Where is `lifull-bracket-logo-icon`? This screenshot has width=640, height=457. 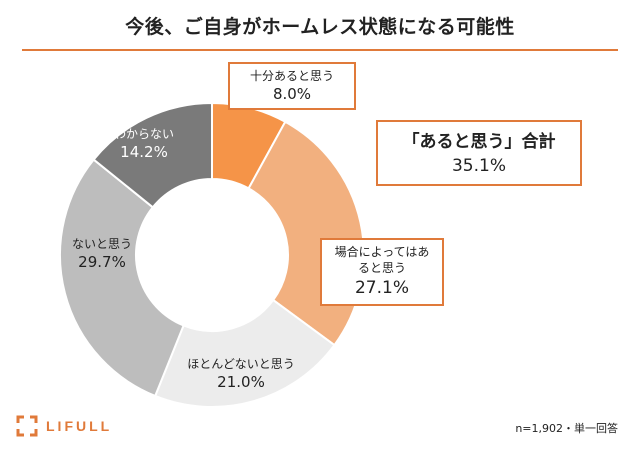
lifull-bracket-logo-icon is located at coordinates (27, 426).